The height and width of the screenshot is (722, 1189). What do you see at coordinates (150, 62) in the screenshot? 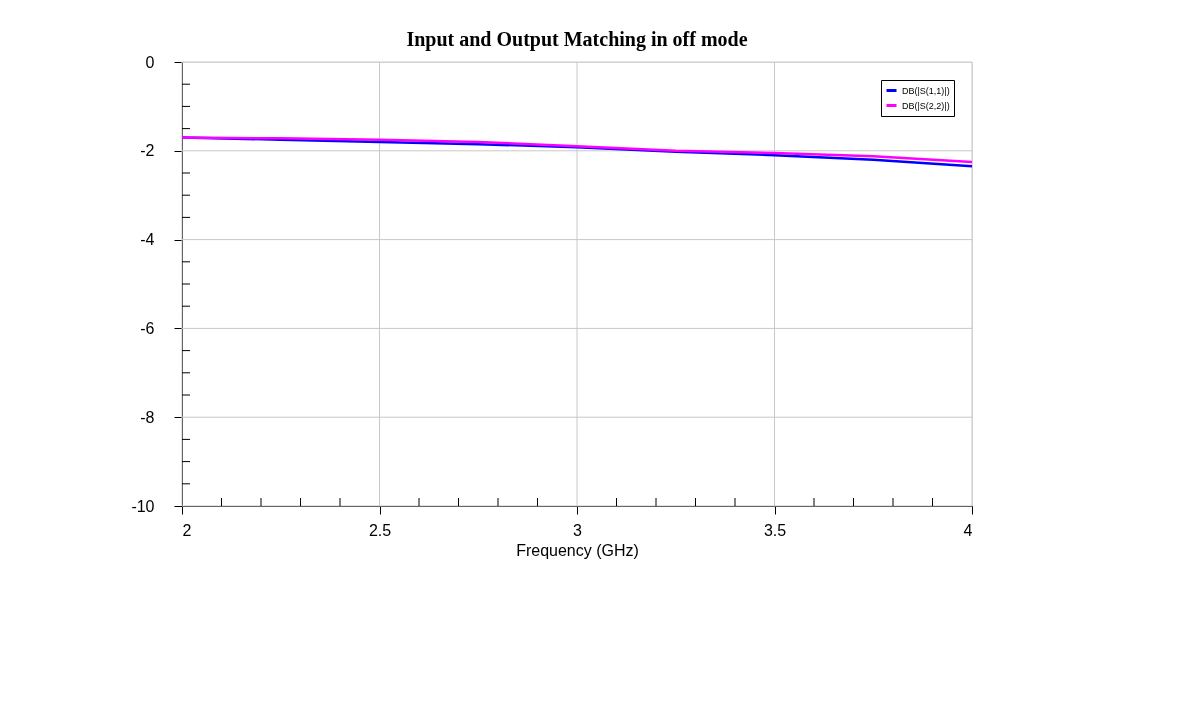
I see `y-tick-label: 0` at bounding box center [150, 62].